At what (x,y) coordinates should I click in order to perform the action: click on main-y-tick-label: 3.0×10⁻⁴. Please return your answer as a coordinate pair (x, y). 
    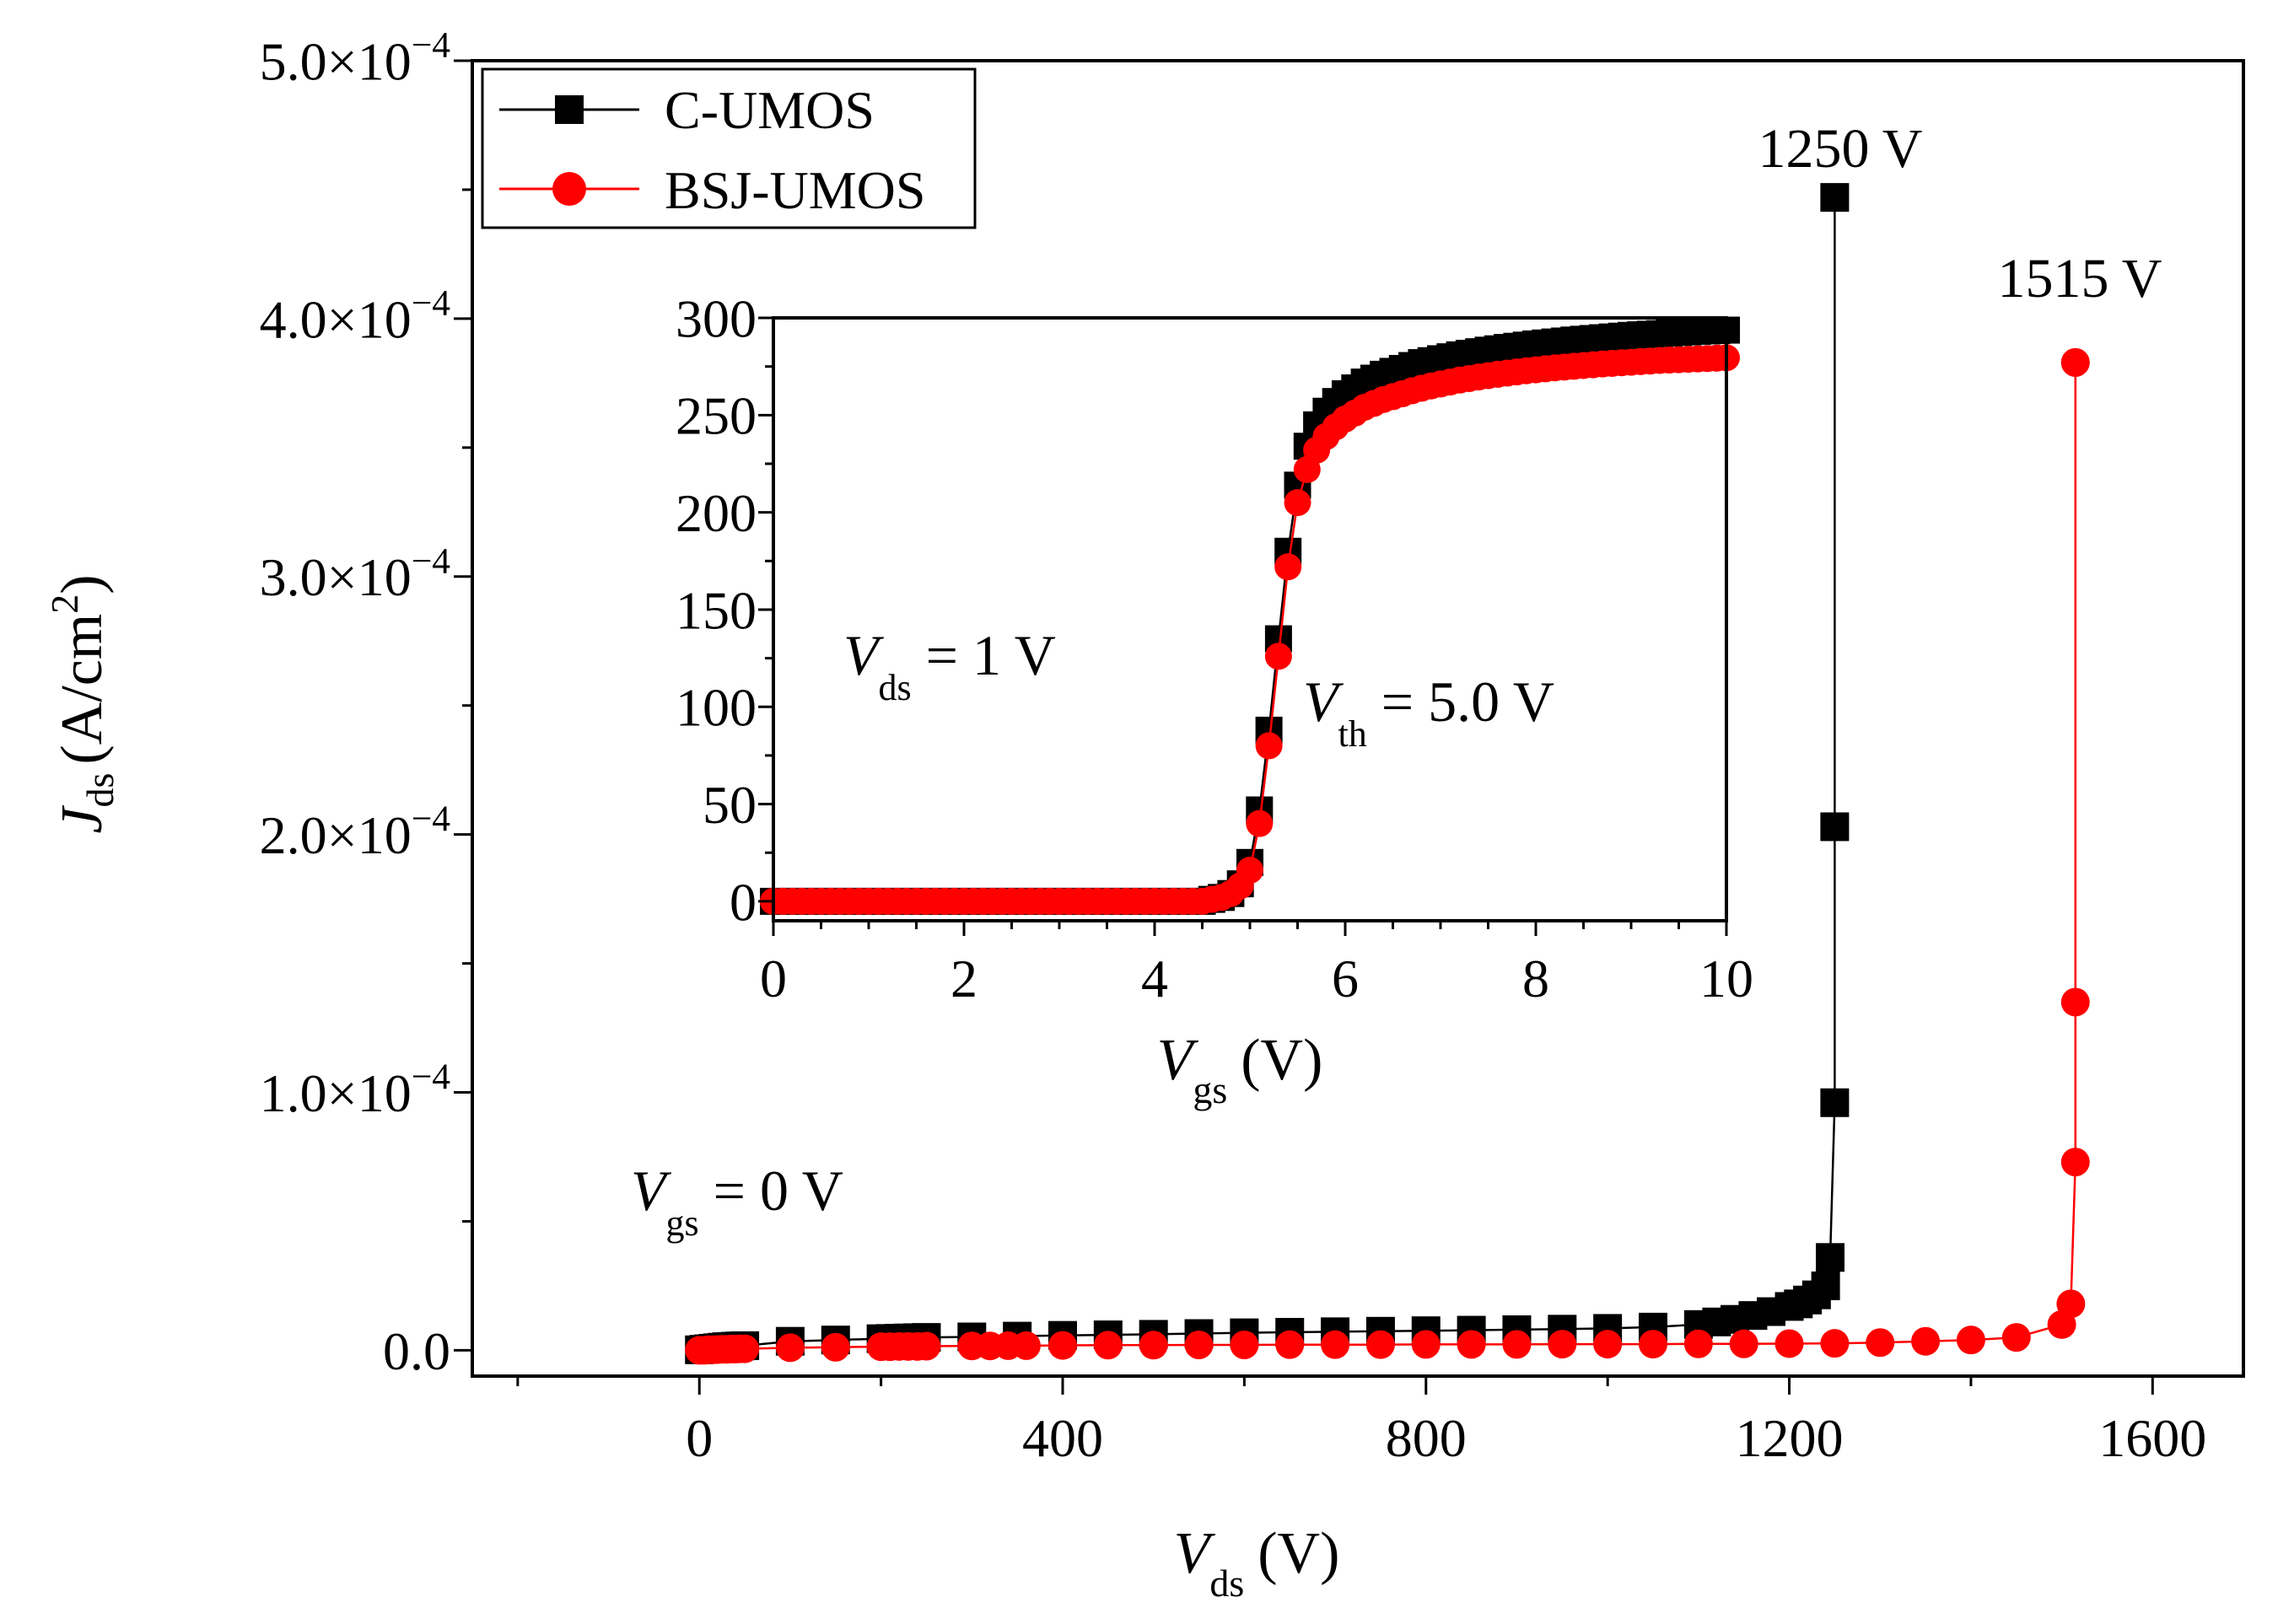
    Looking at the image, I should click on (356, 573).